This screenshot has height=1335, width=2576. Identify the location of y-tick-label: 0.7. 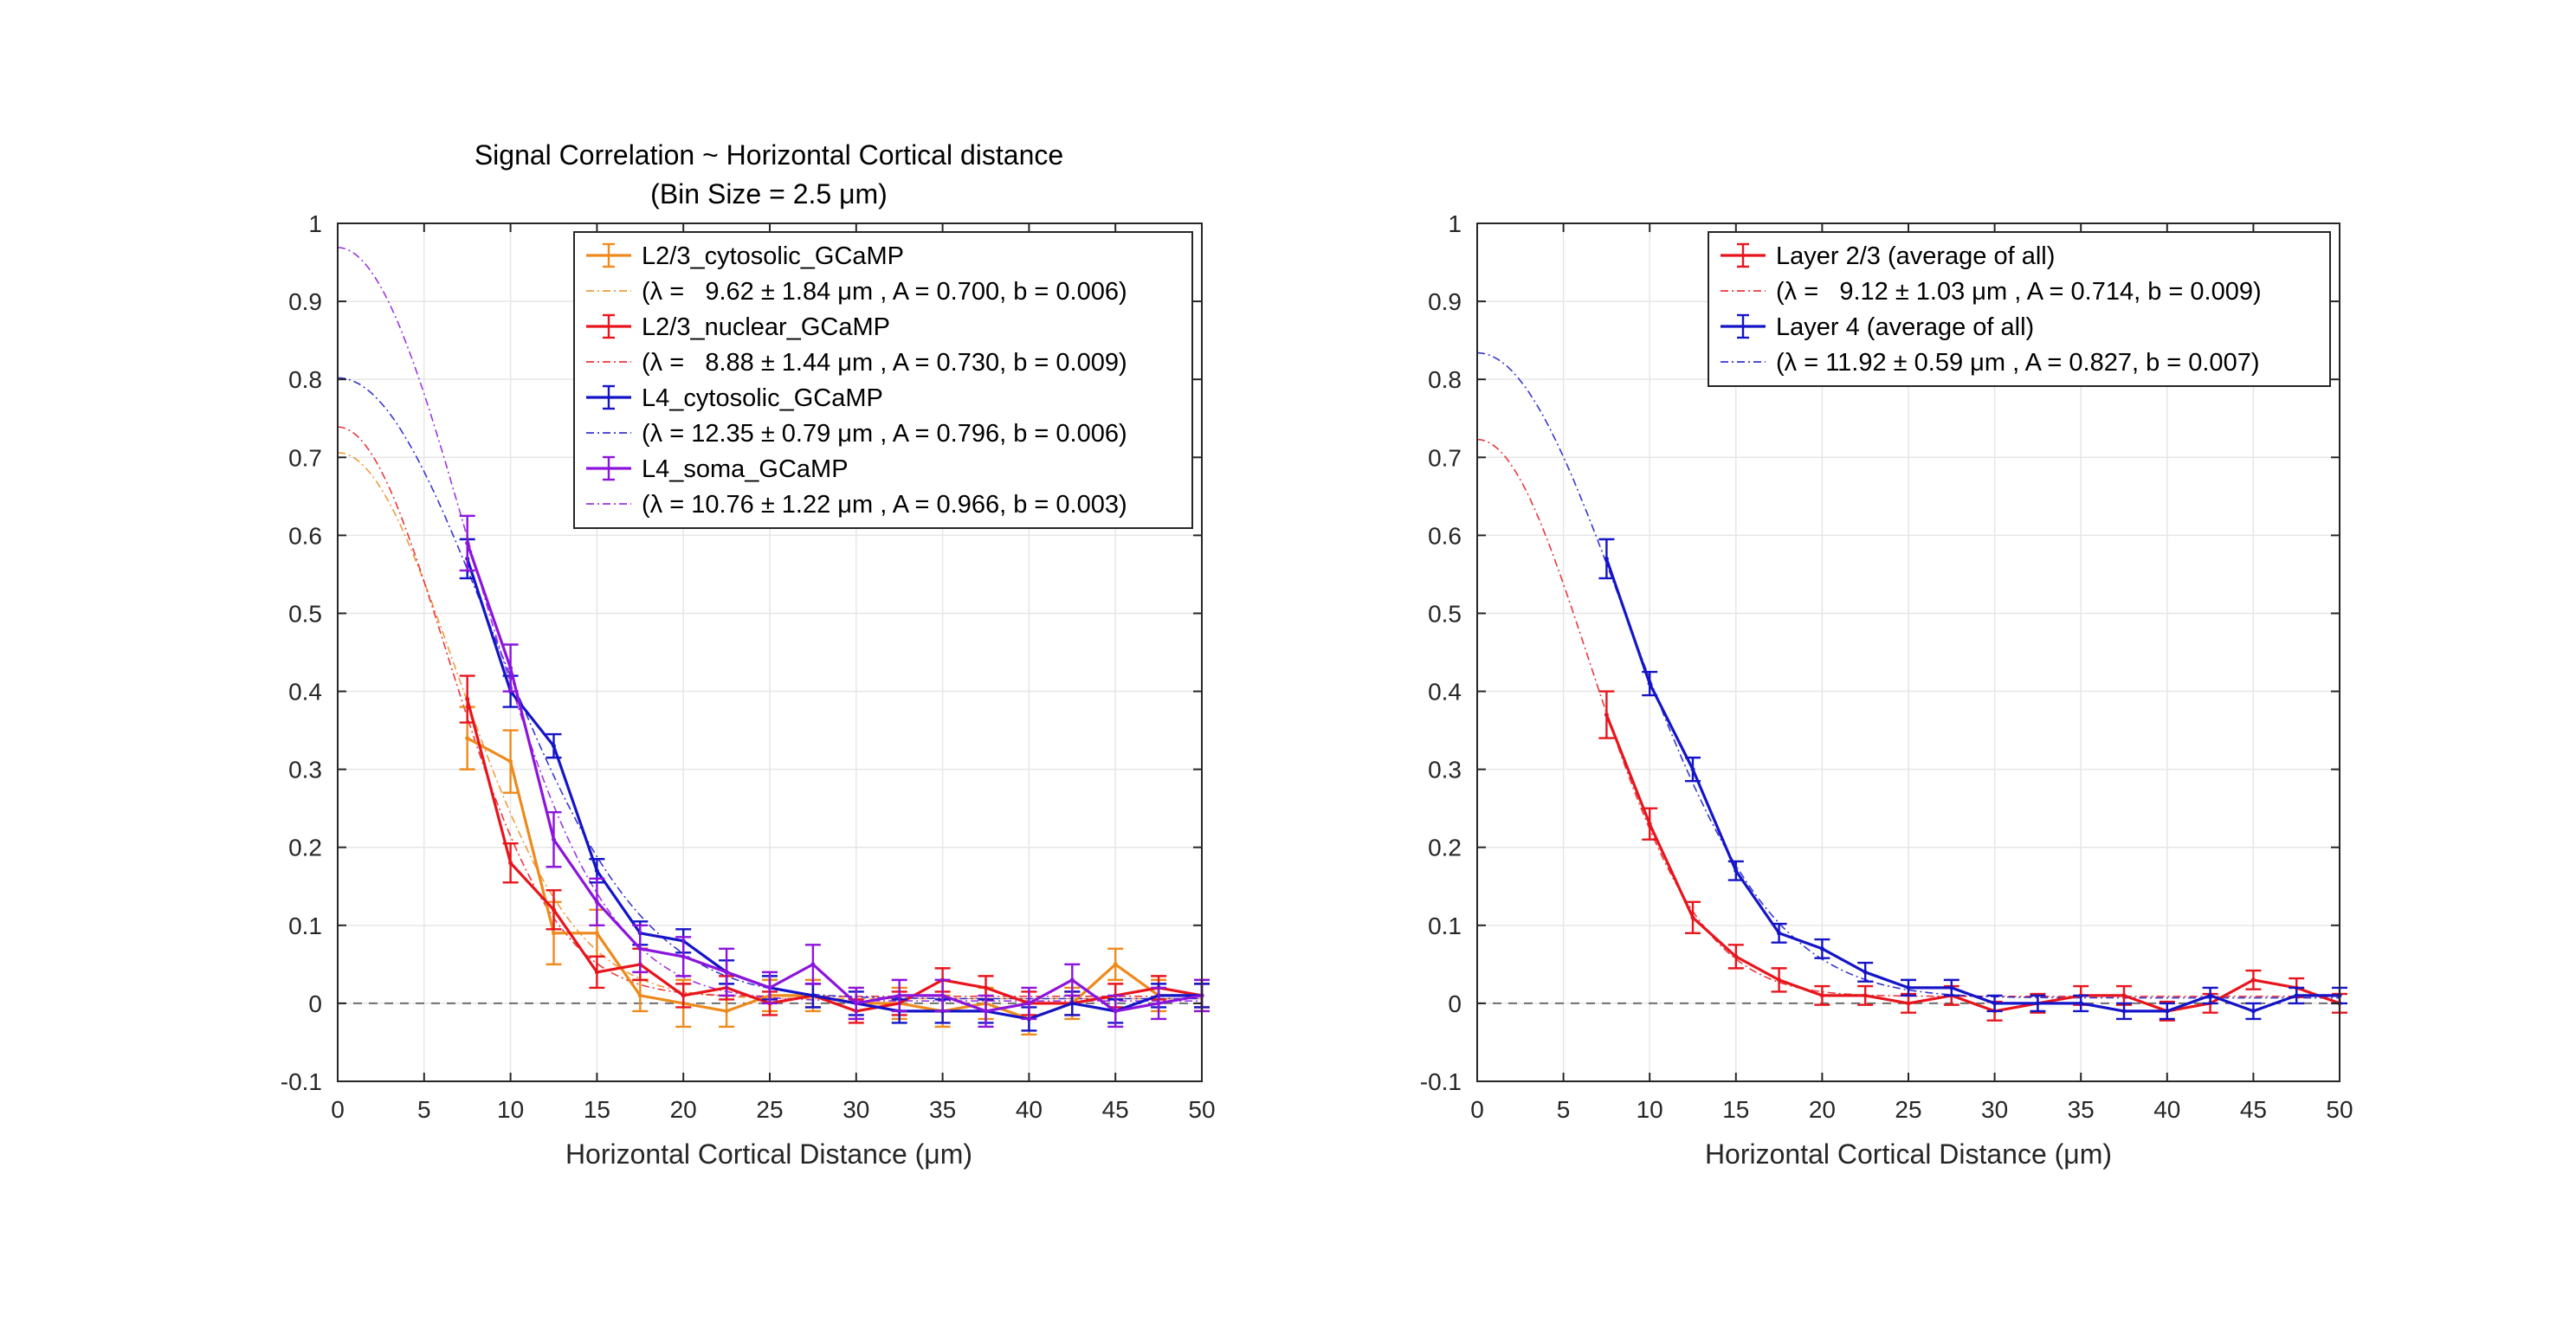
(1445, 458).